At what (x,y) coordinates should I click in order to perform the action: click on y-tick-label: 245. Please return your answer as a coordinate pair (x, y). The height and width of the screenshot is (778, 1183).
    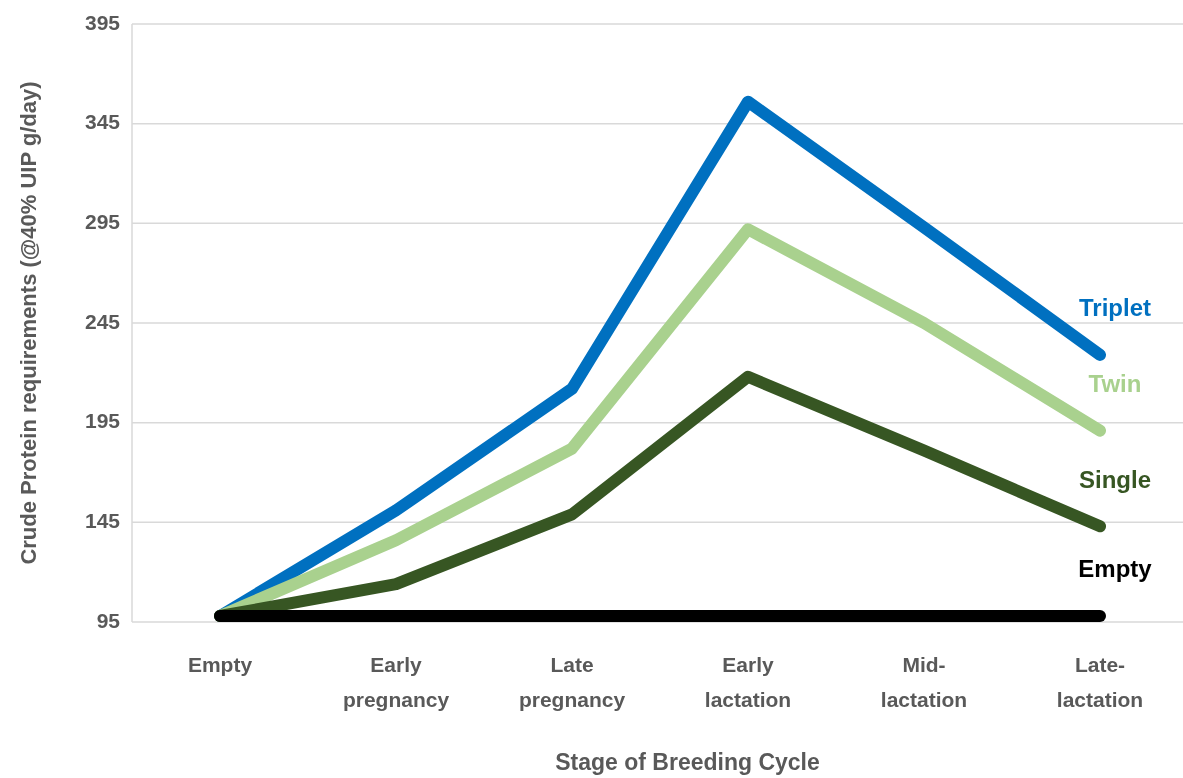
    Looking at the image, I should click on (102, 321).